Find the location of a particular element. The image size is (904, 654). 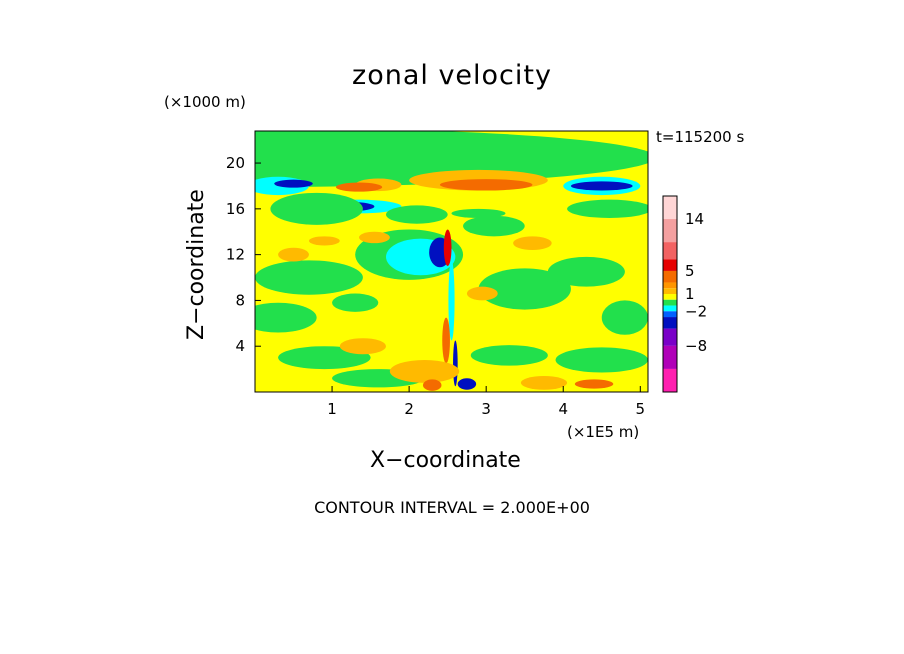

x-axis-ticks: 1 2 3 4 5 is located at coordinates (486, 402).